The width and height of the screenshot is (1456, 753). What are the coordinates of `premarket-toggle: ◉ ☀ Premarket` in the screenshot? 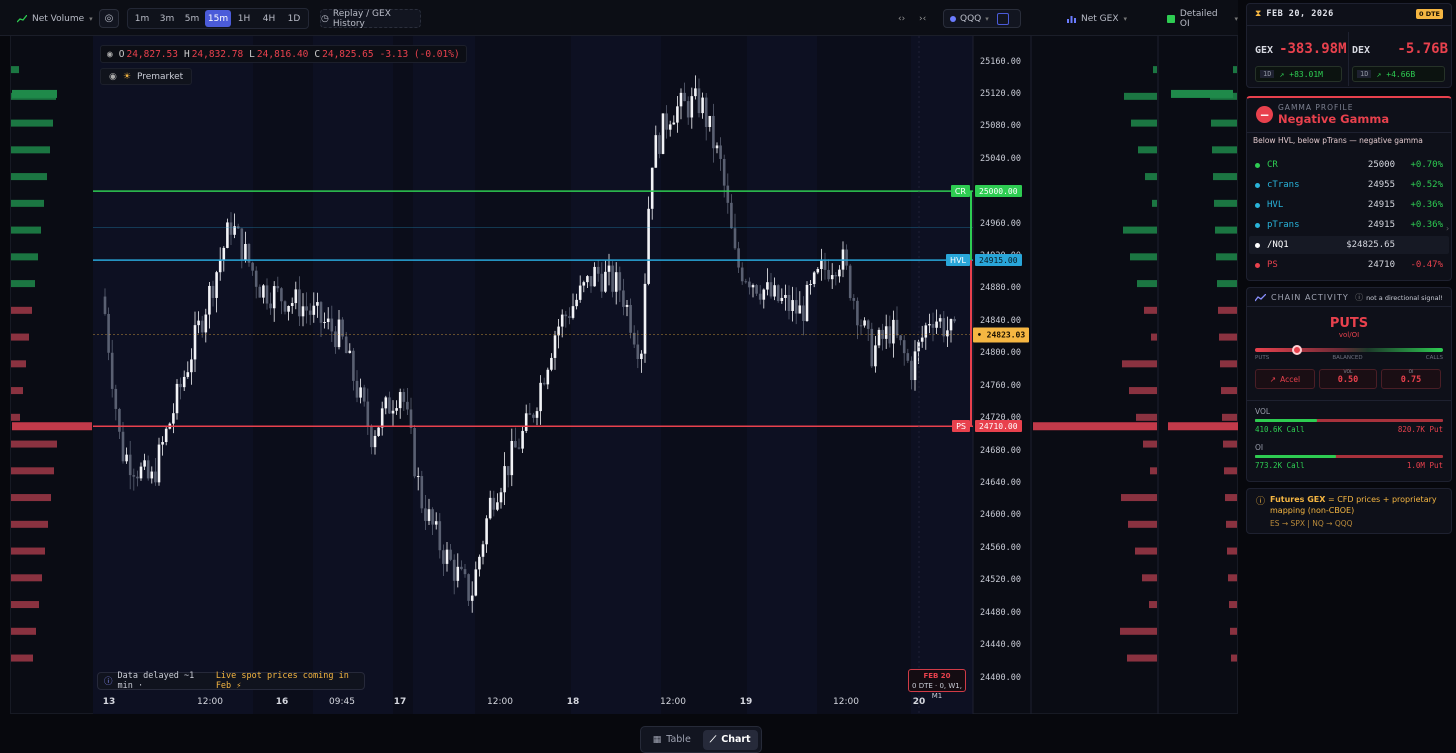 It's located at (146, 76).